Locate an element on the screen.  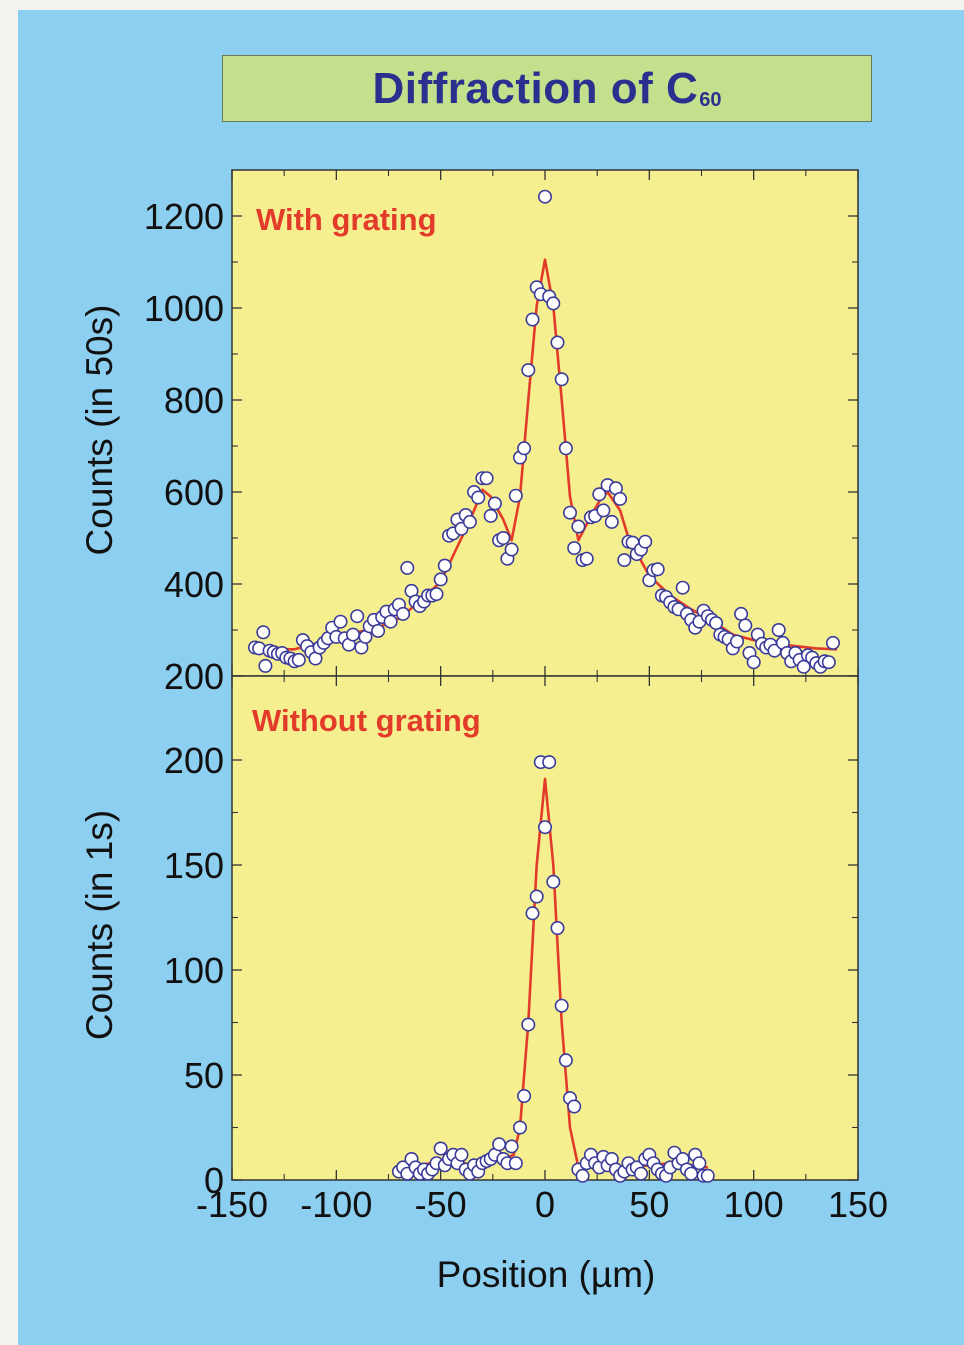
bottom-ytick-label: 150 is located at coordinates (194, 865).